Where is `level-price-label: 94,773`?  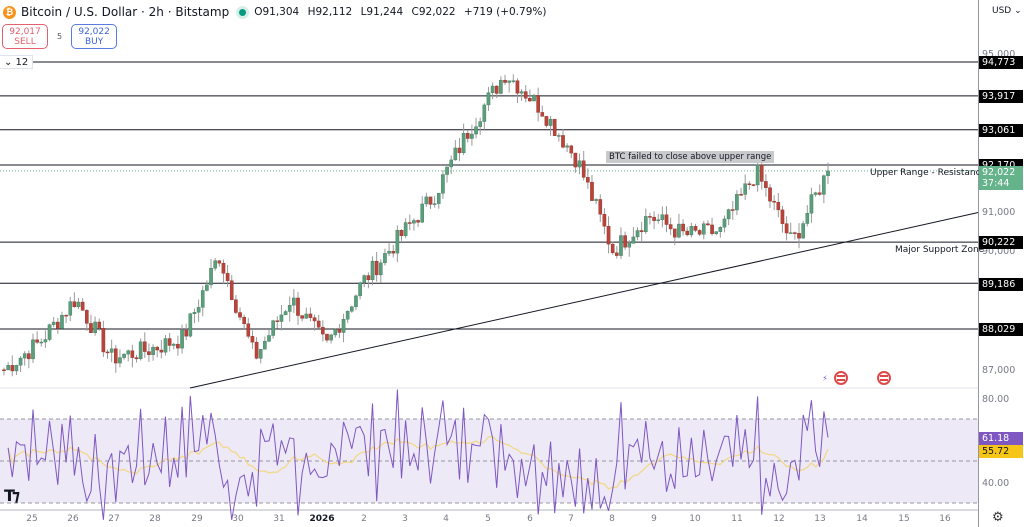
level-price-label: 94,773 is located at coordinates (1001, 62).